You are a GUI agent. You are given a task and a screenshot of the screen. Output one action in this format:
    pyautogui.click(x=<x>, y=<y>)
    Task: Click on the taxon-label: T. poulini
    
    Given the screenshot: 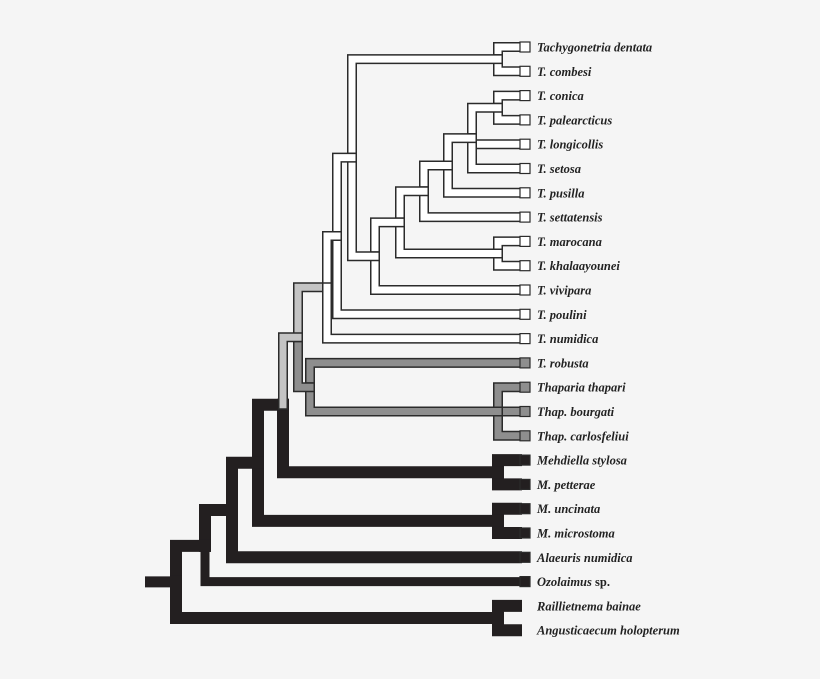 What is the action you would take?
    pyautogui.click(x=562, y=315)
    